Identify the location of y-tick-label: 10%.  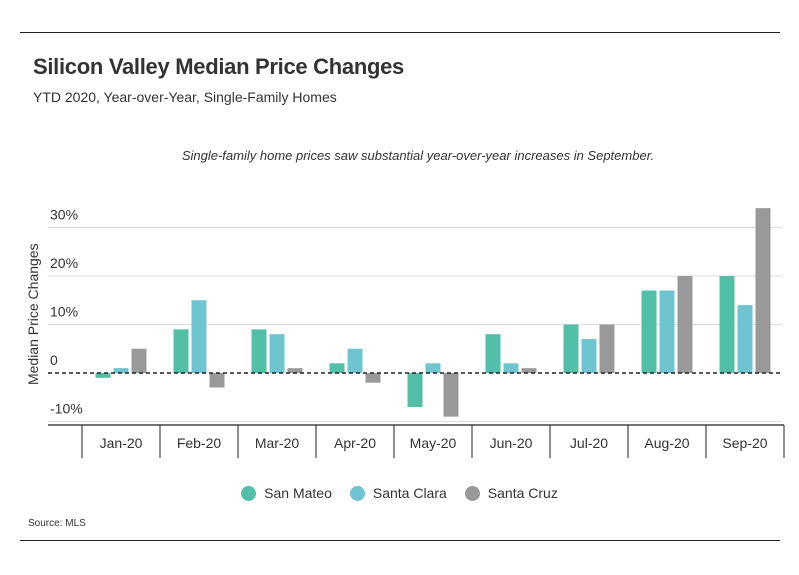
(64, 312).